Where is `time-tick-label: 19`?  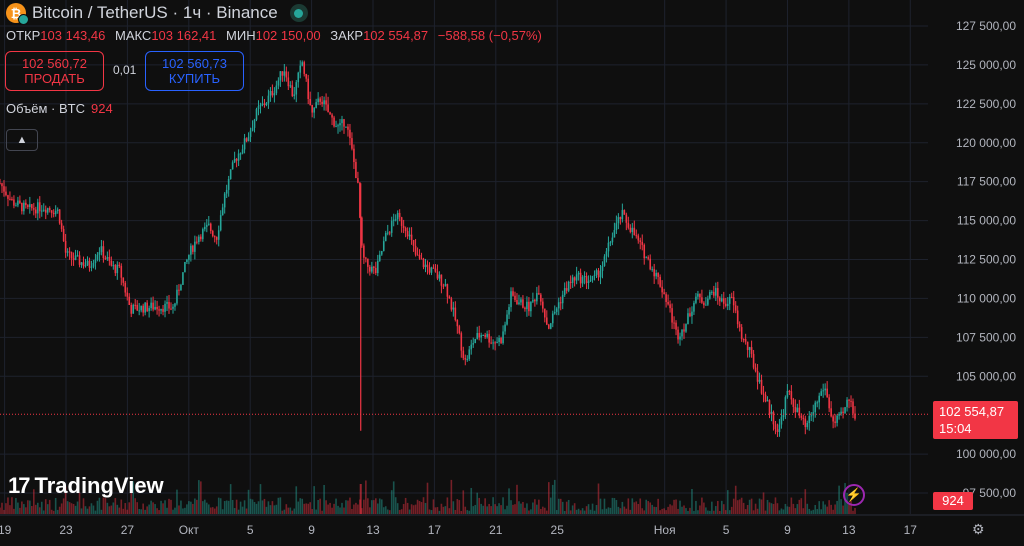
time-tick-label: 19 is located at coordinates (6, 530).